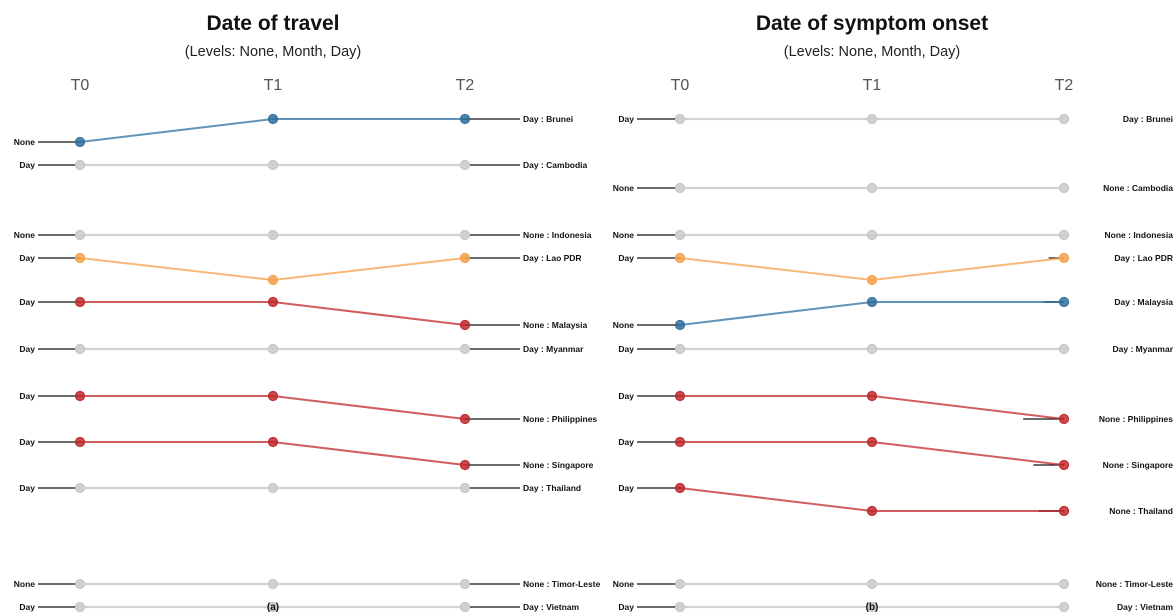  Describe the element at coordinates (1143, 302) in the screenshot. I see `t2-label: Day : Malaysia` at that location.